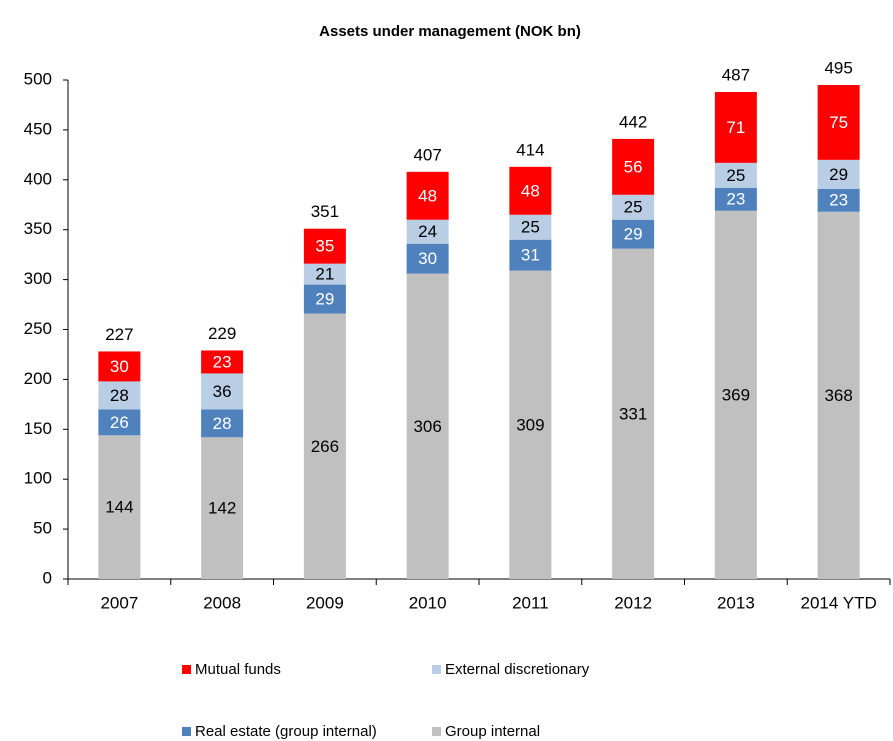  Describe the element at coordinates (38, 178) in the screenshot. I see `y-tick-label: 400` at that location.